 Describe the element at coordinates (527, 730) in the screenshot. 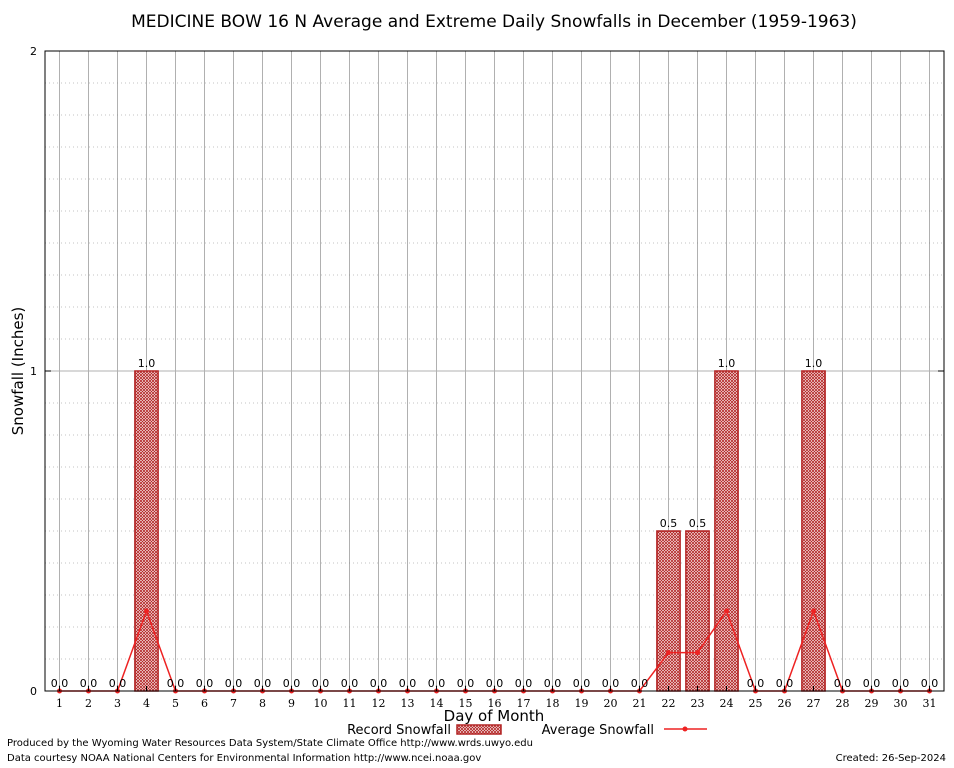

I see `legend: Record Snowfall Average Snowfall` at that location.